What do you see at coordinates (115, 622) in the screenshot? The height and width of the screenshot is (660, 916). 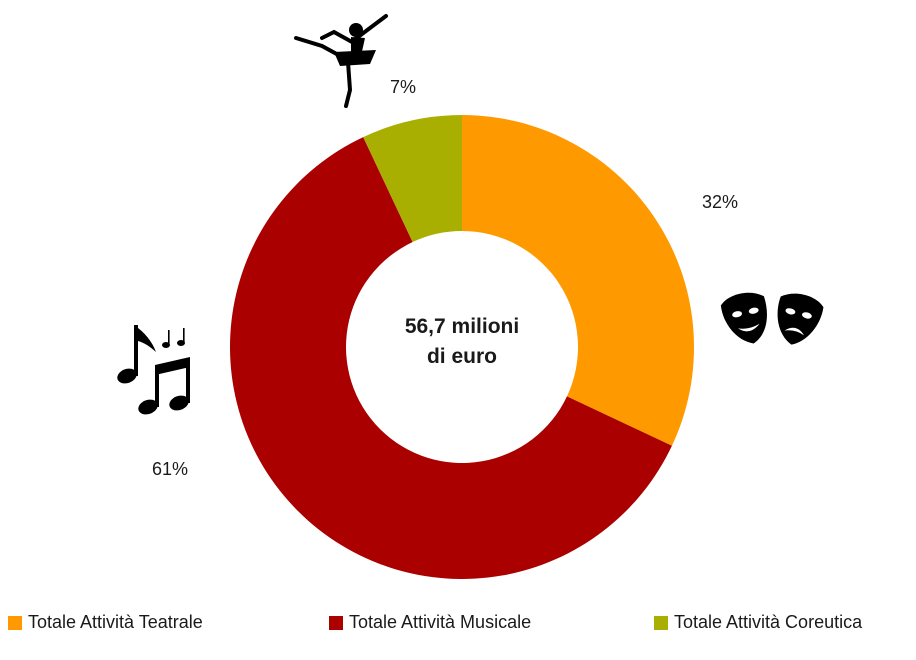 I see `legend-label-teatrale: Totale Attività Teatrale` at bounding box center [115, 622].